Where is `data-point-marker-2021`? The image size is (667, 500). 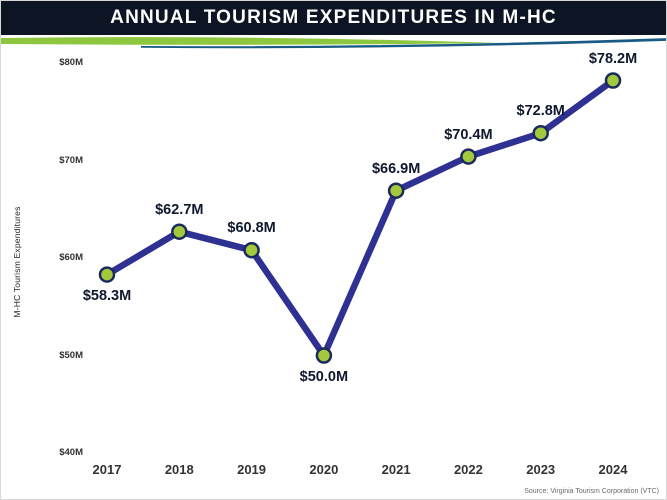
data-point-marker-2021 is located at coordinates (396, 190).